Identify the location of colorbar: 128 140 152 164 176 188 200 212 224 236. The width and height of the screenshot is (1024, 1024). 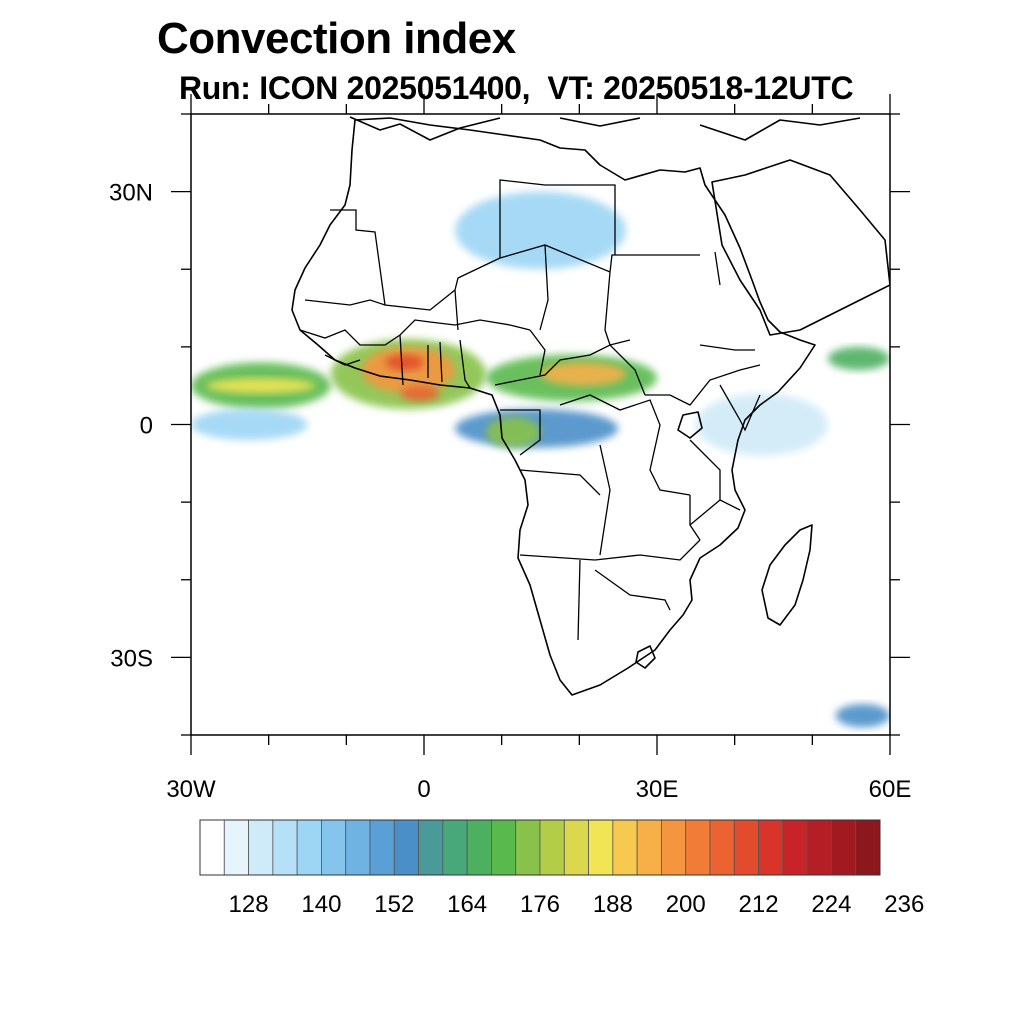
(562, 868).